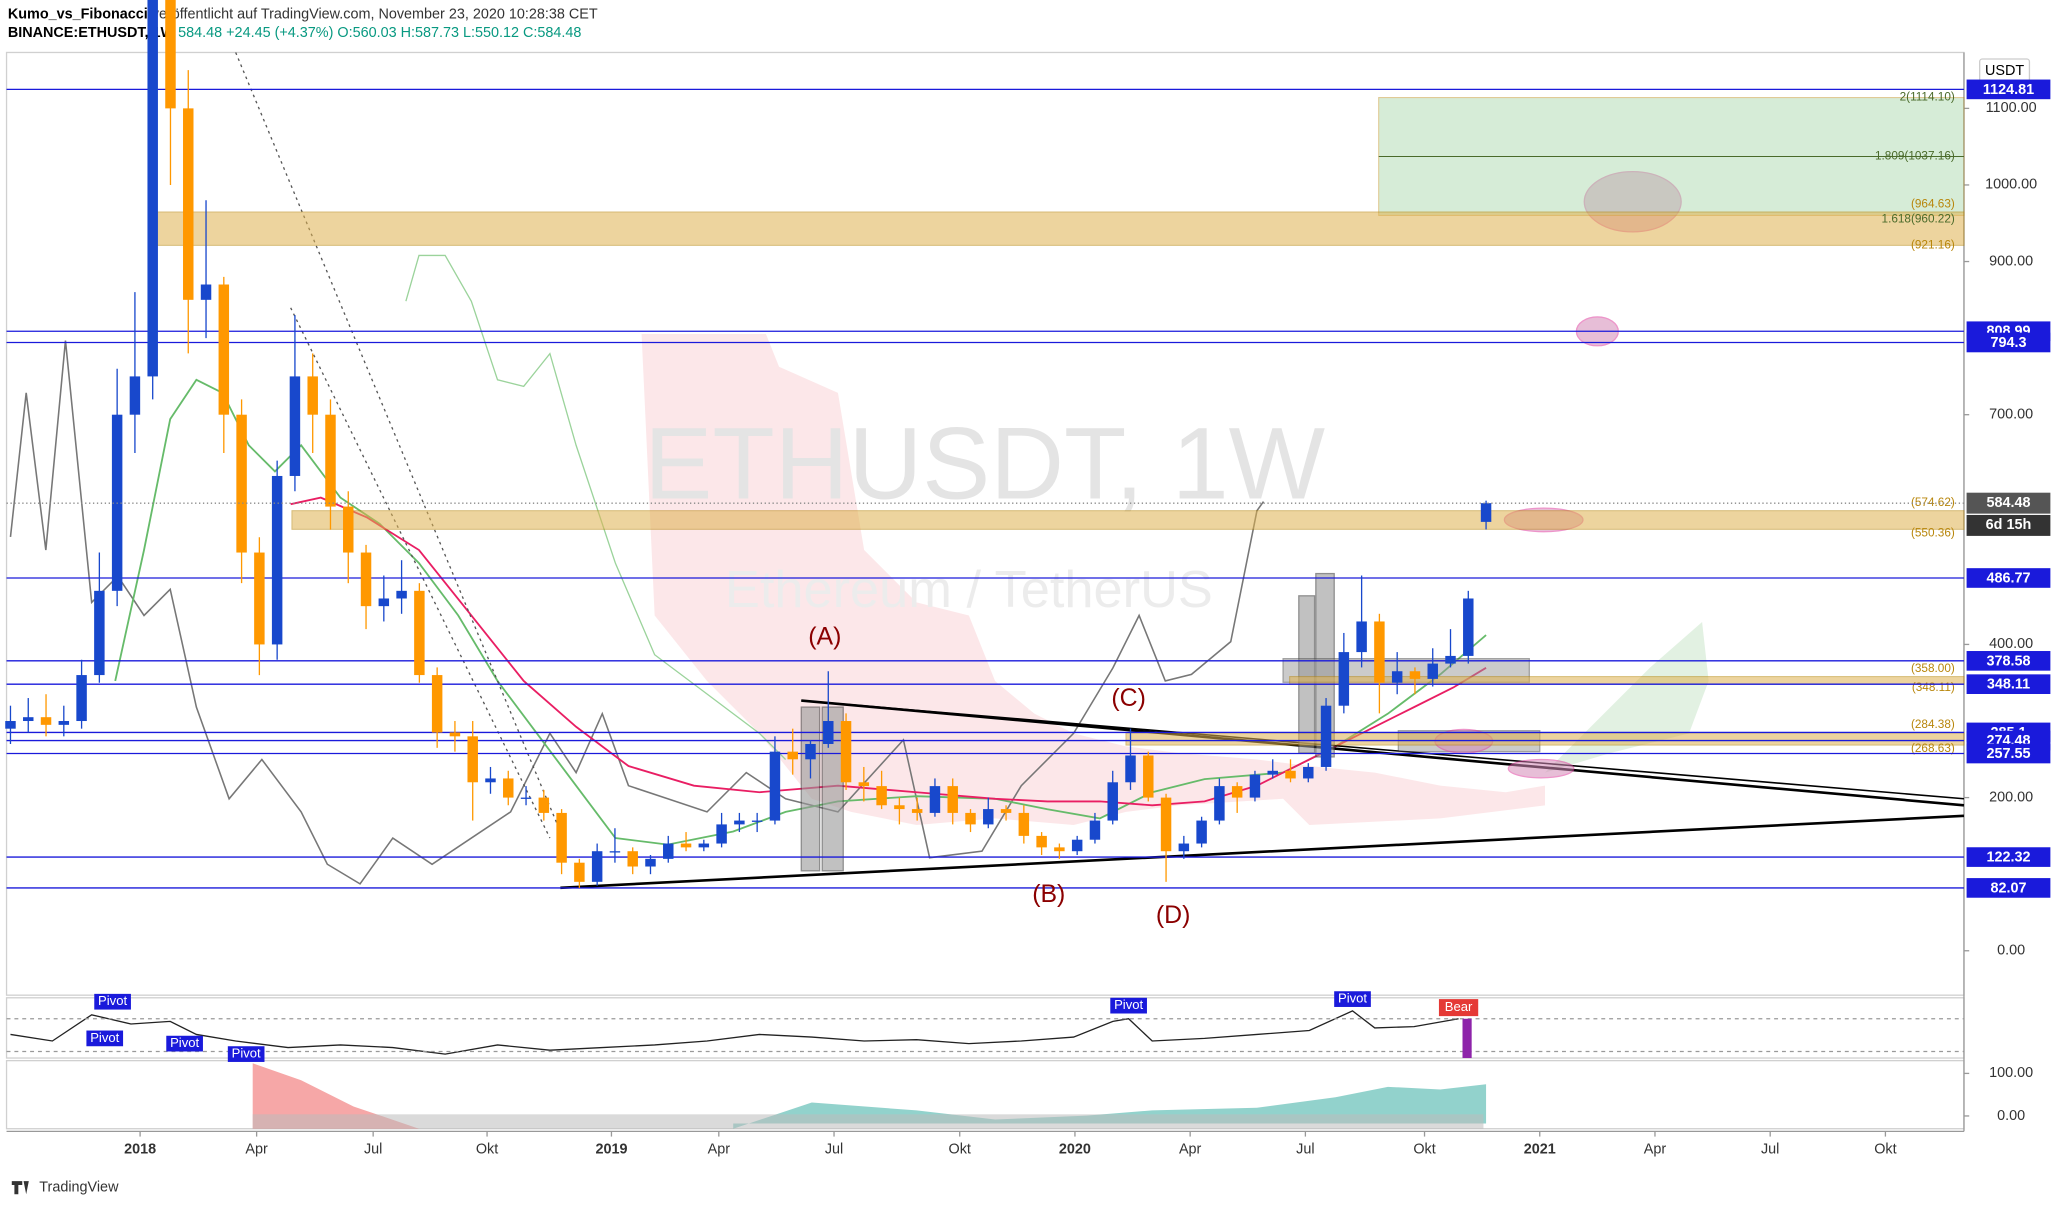  I want to click on fib-label: (268.63), so click(1933, 748).